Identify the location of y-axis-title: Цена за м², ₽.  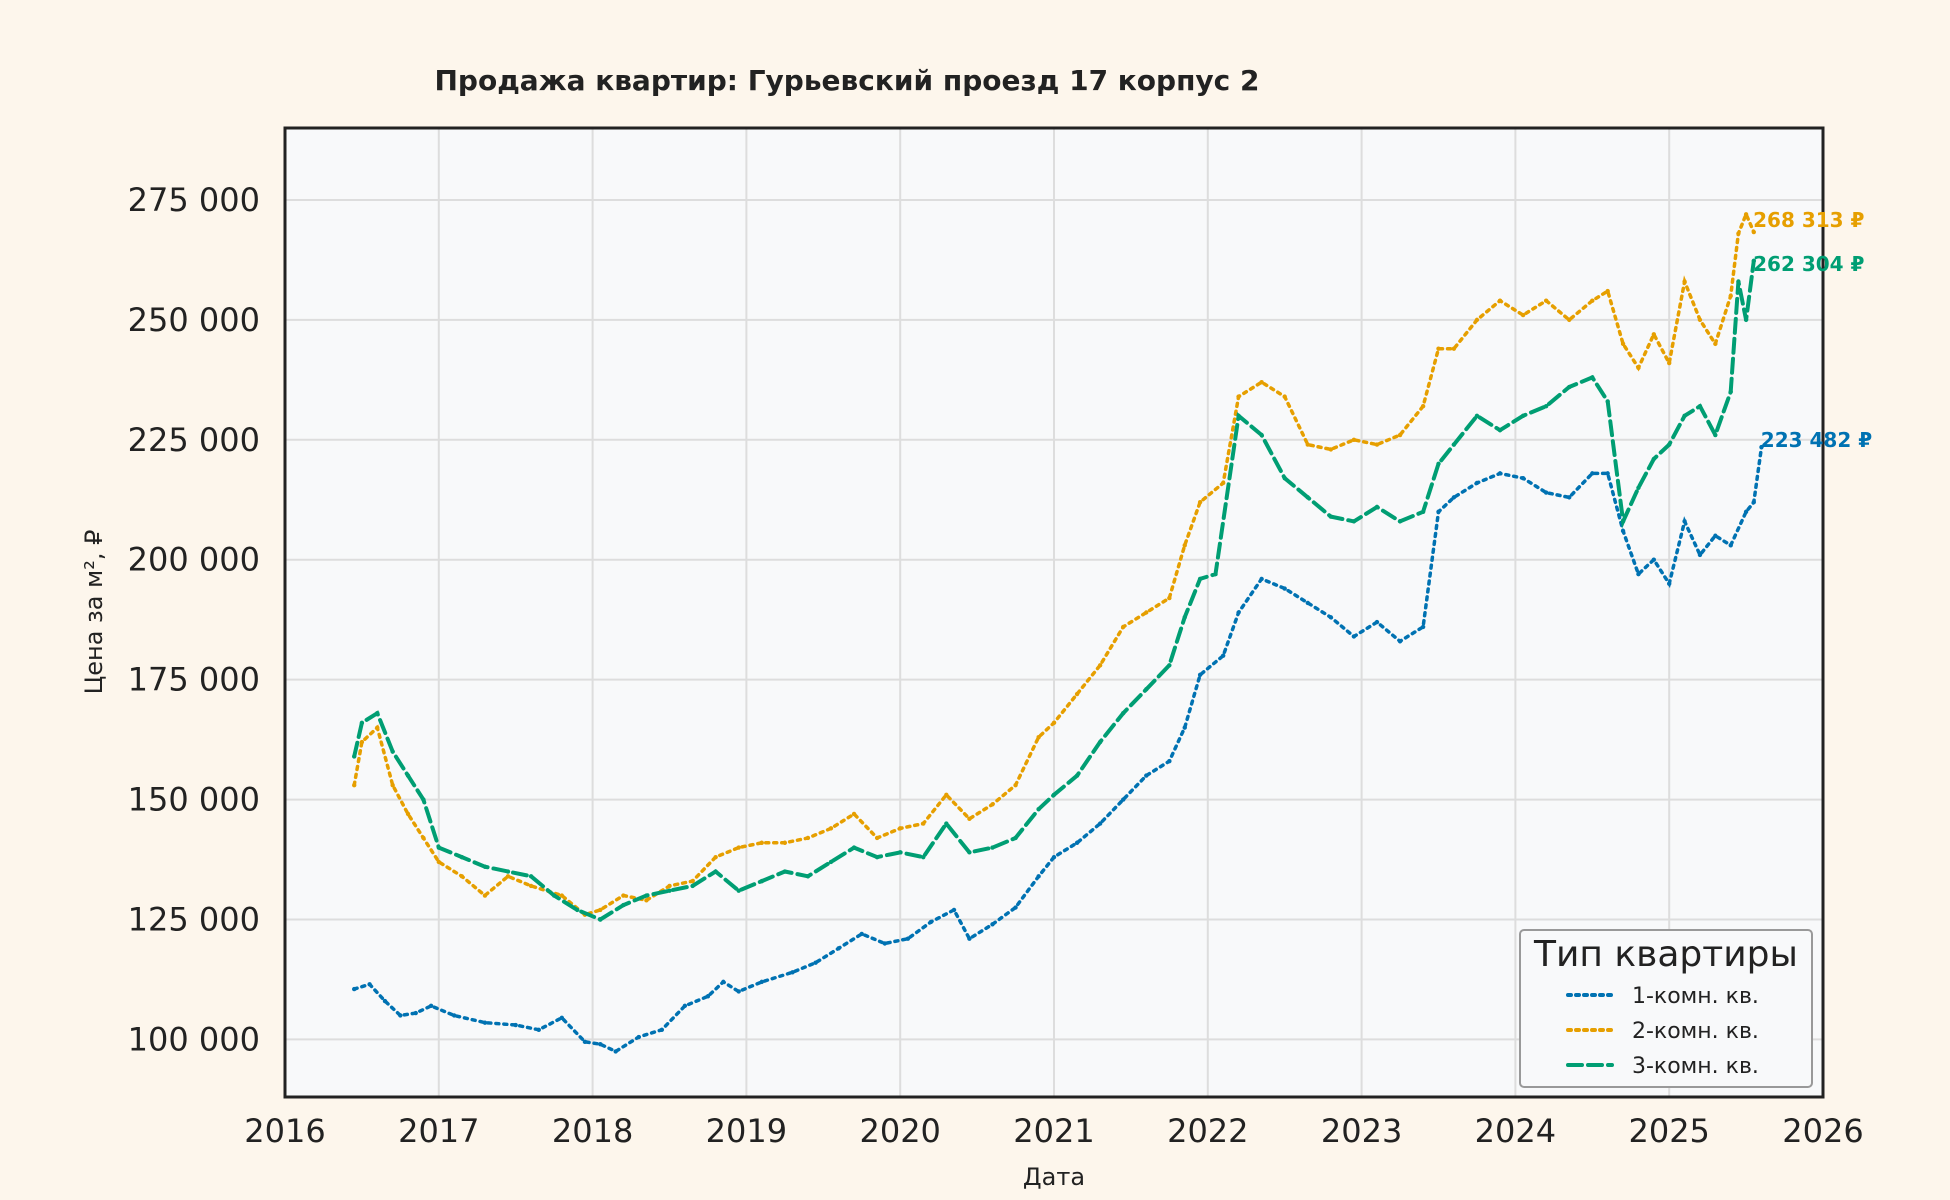
(94, 612).